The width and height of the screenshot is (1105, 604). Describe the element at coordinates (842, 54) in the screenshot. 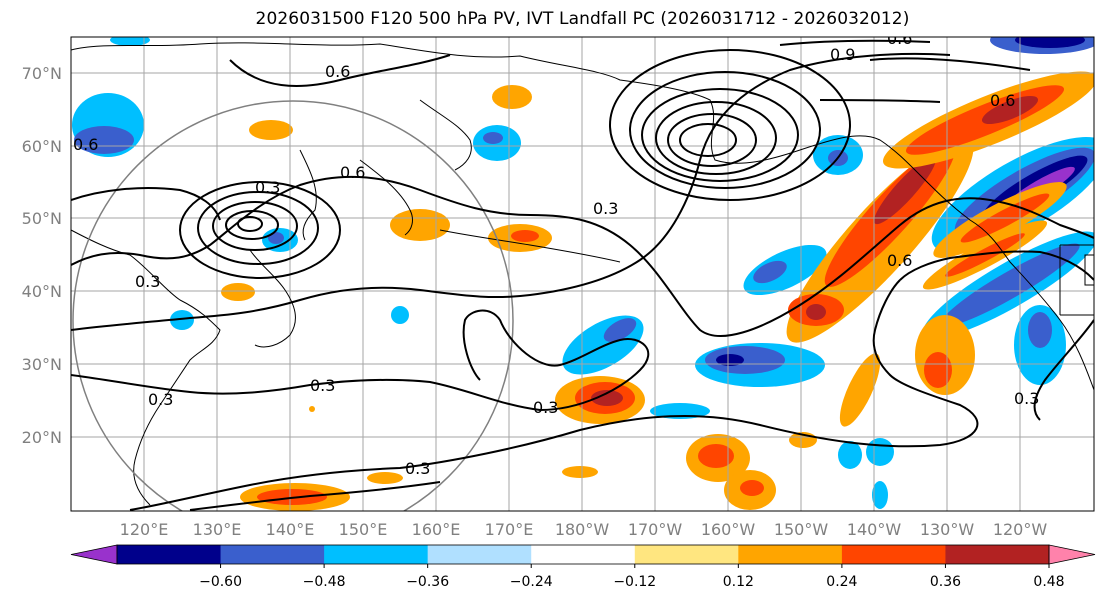

I see `contour-label: 0.9` at that location.